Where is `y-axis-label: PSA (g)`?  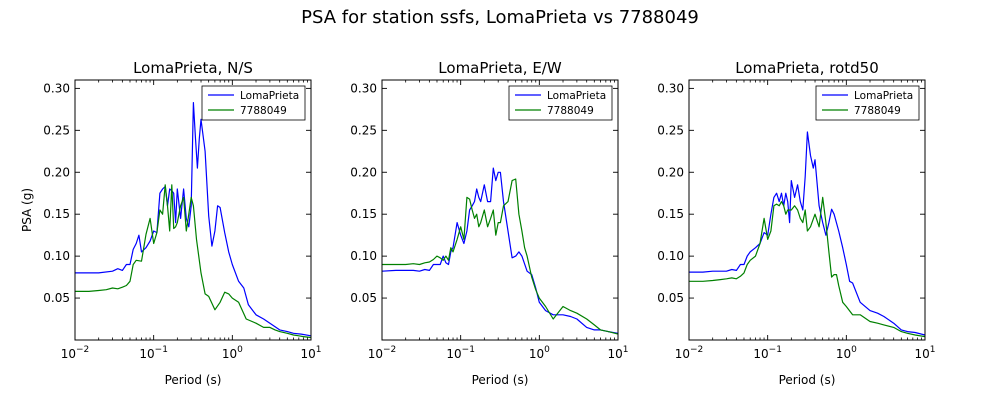 y-axis-label: PSA (g) is located at coordinates (27, 210).